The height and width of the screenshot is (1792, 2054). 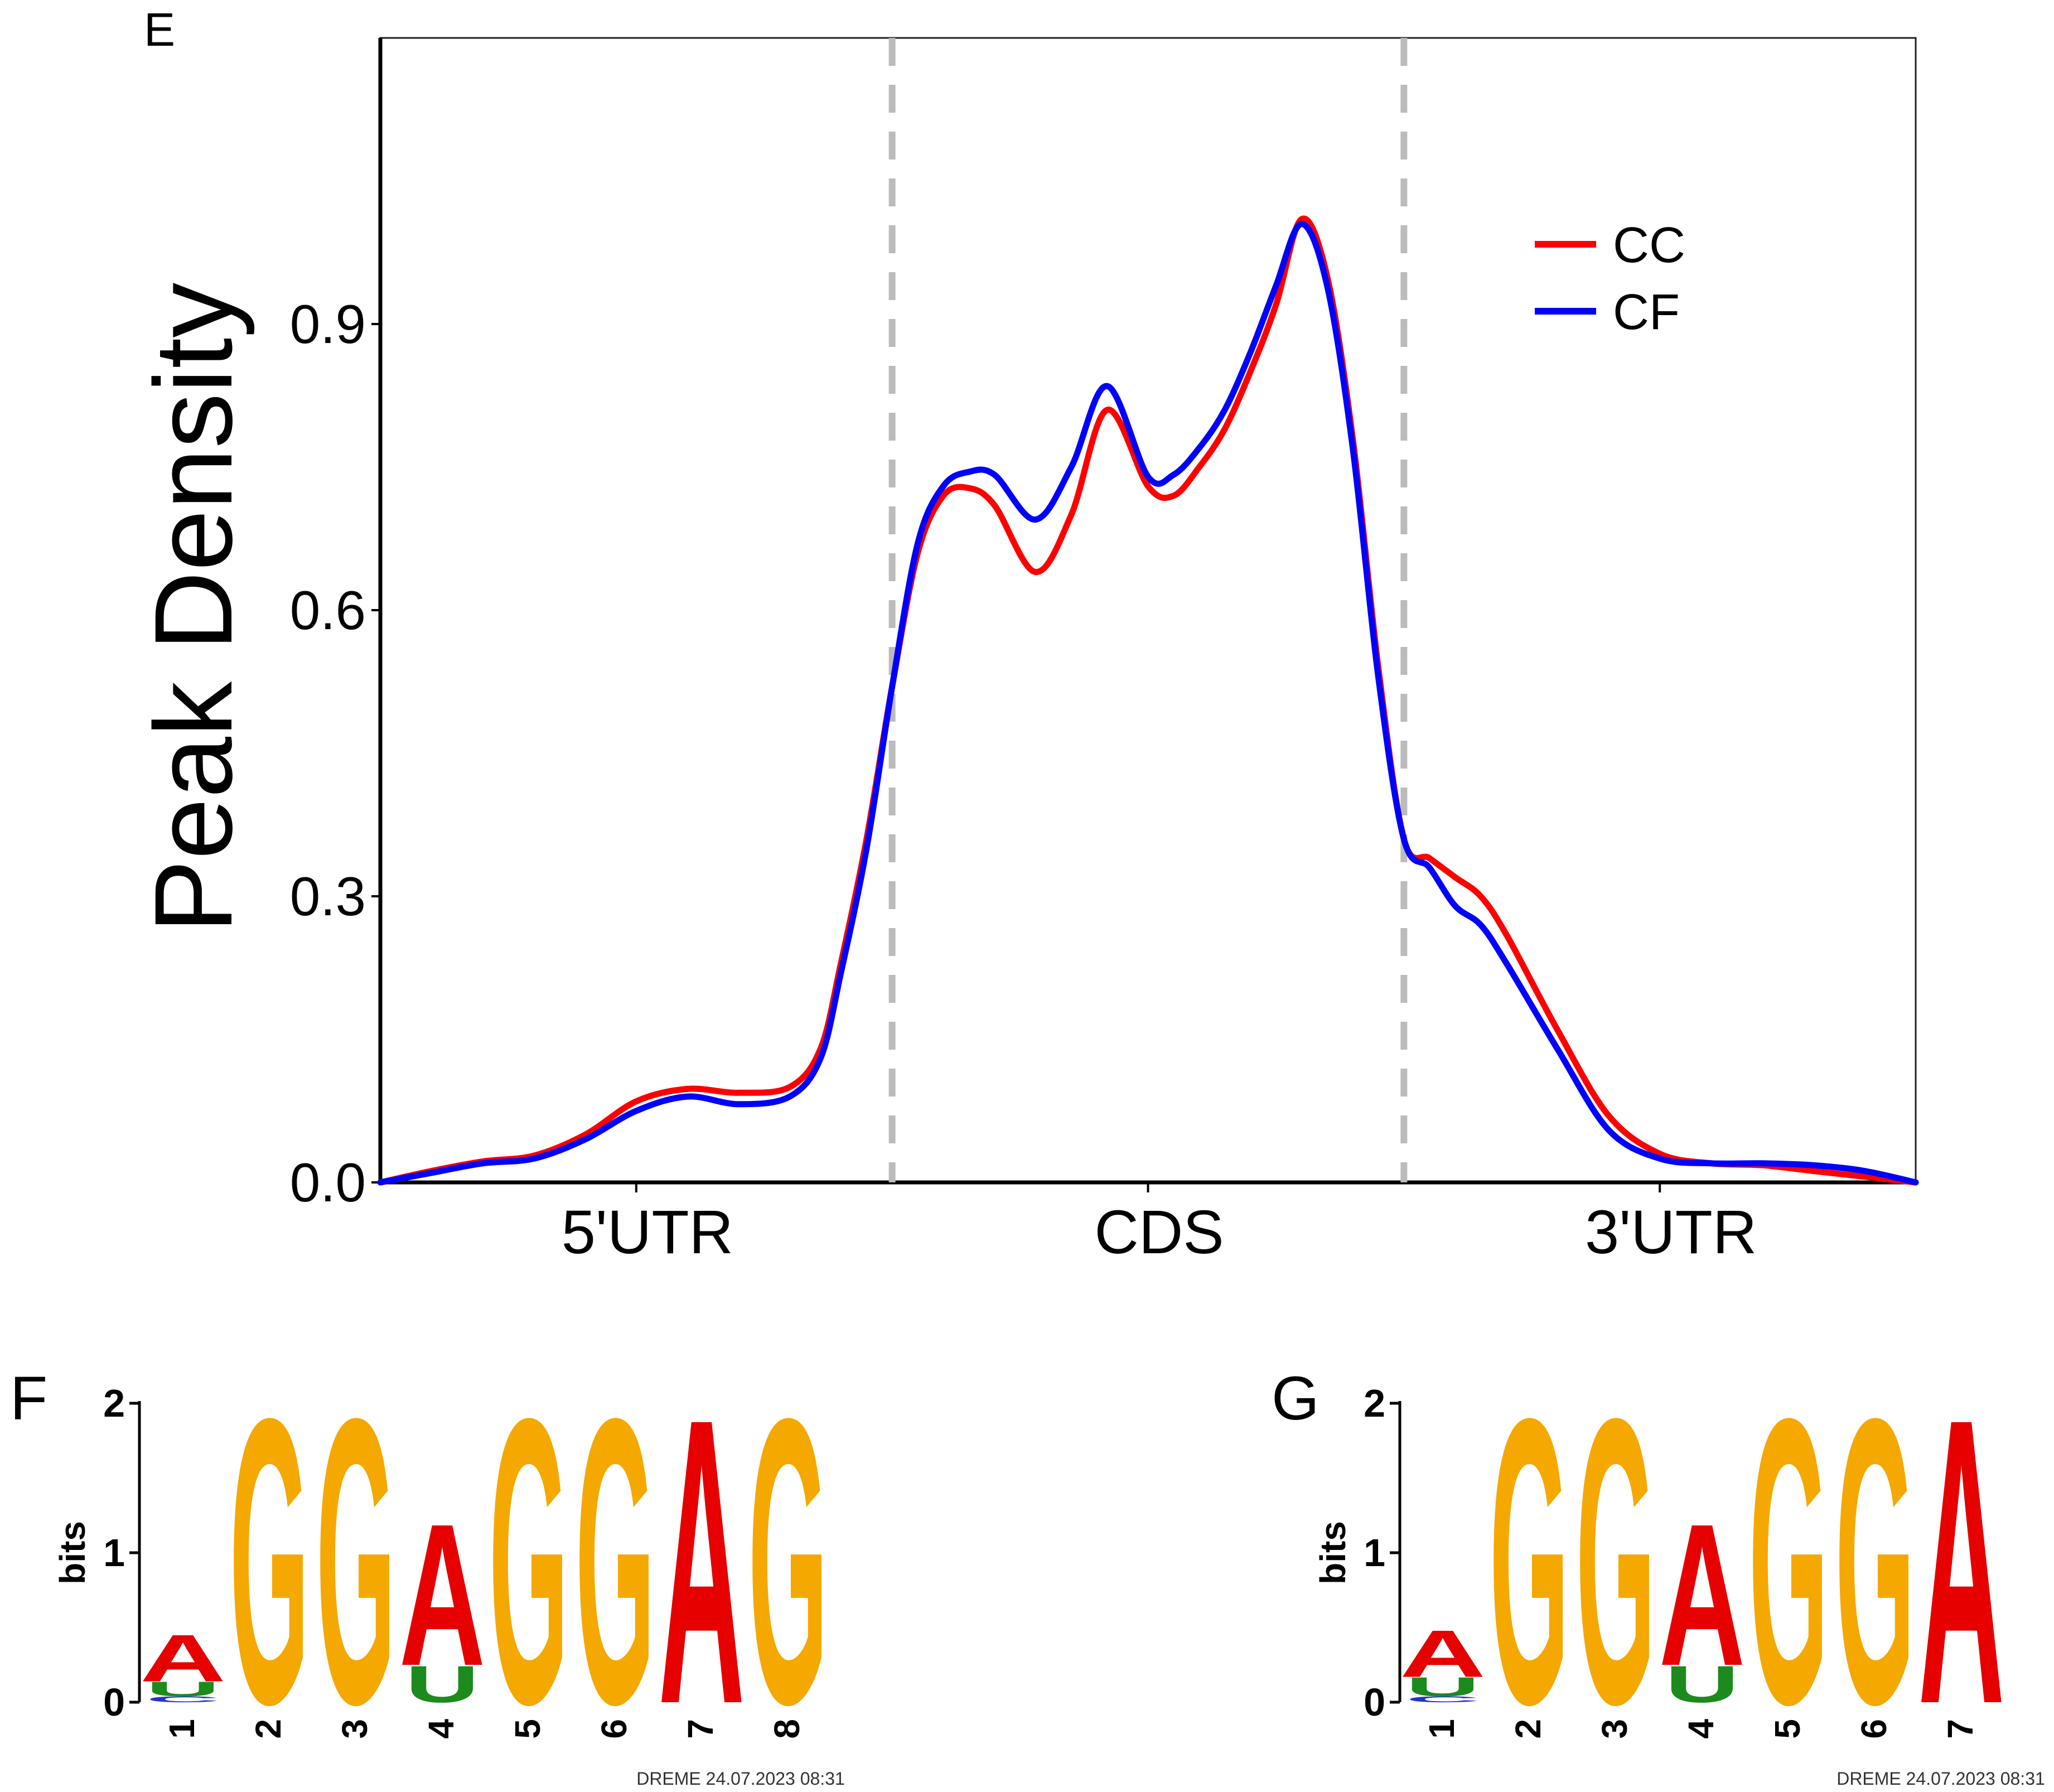 I want to click on panel-f-label: F, so click(x=28, y=1399).